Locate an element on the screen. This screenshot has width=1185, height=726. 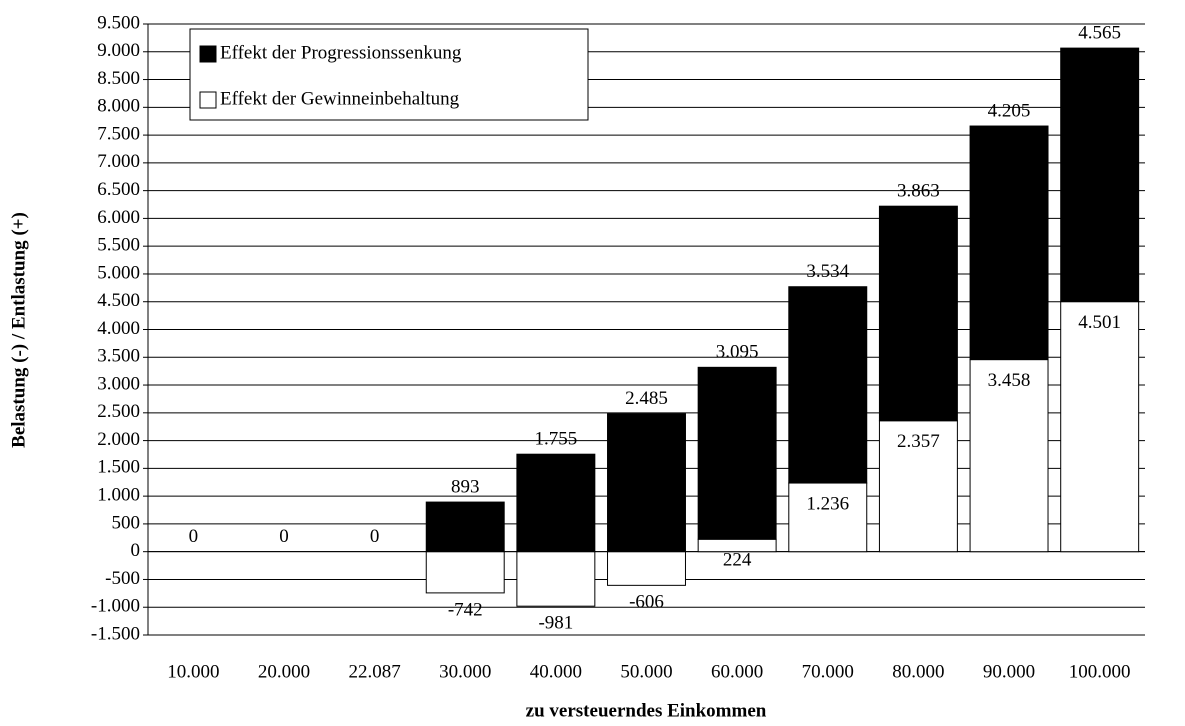
value-label: 3.458 is located at coordinates (1009, 380).